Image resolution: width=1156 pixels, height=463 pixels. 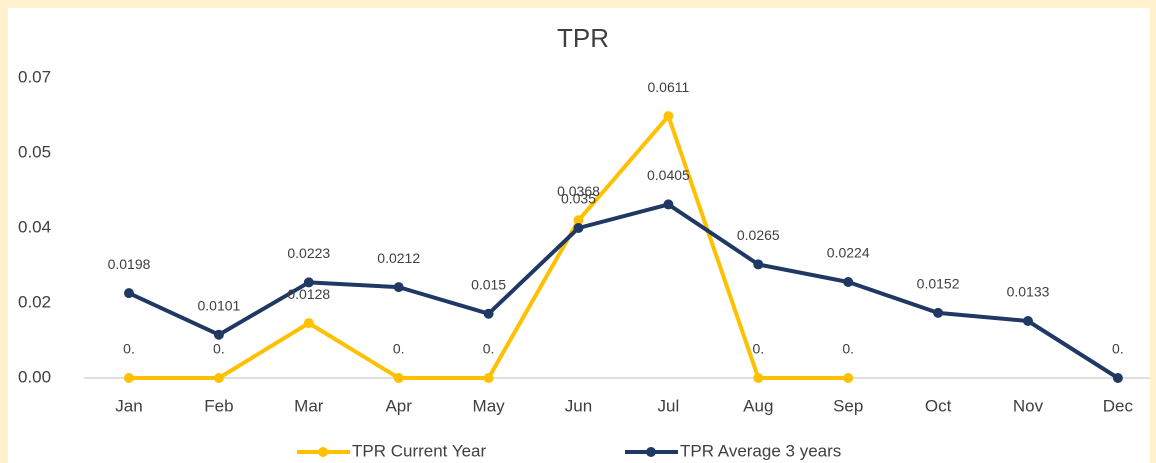 I want to click on x-tick-label: Jun, so click(x=578, y=405).